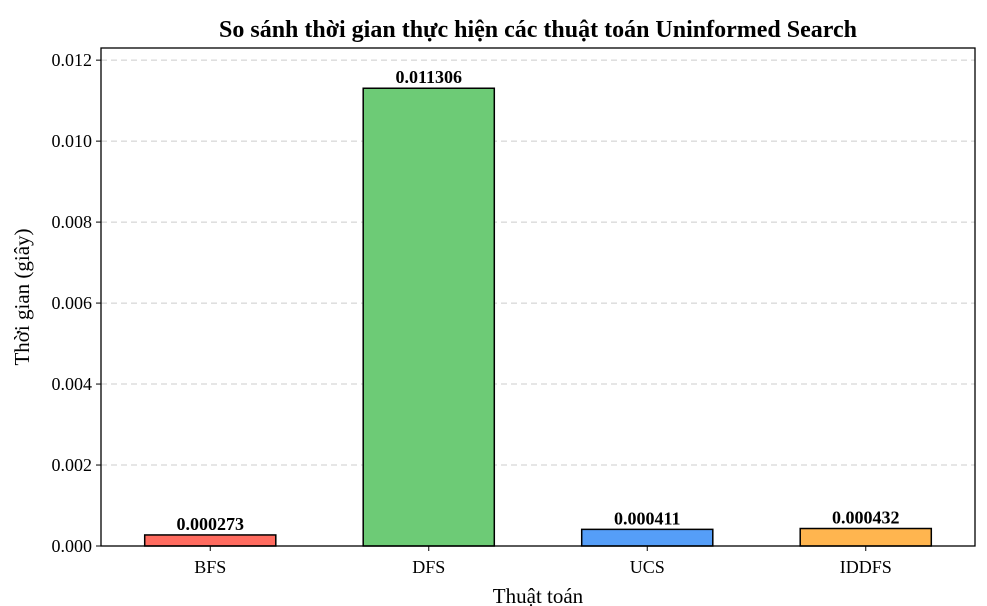 The image size is (987, 606). I want to click on x-tick-label: UCS, so click(647, 567).